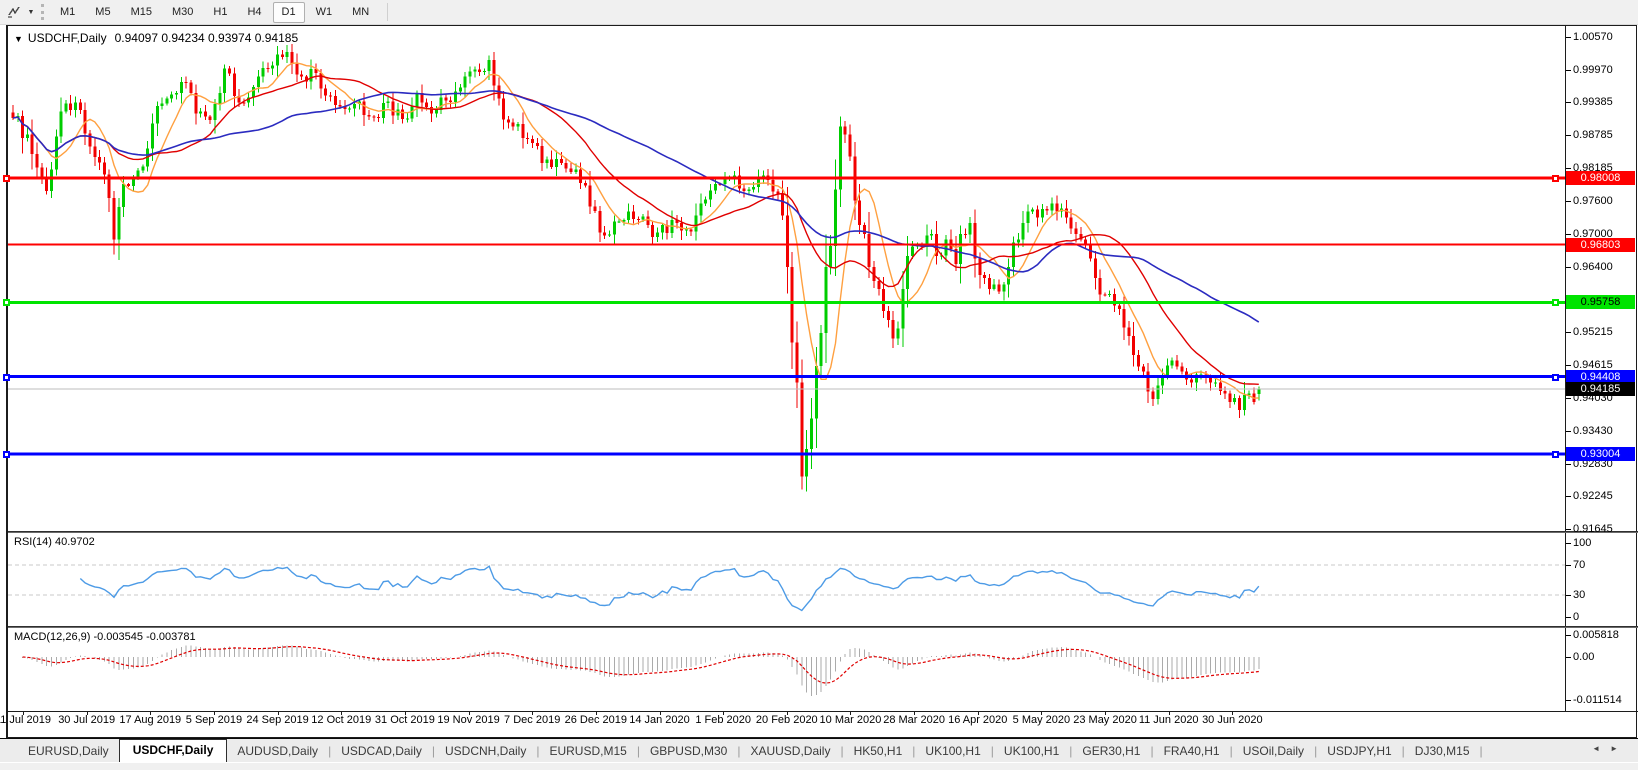  What do you see at coordinates (141, 12) in the screenshot?
I see `timeframe-button-m15: M15` at bounding box center [141, 12].